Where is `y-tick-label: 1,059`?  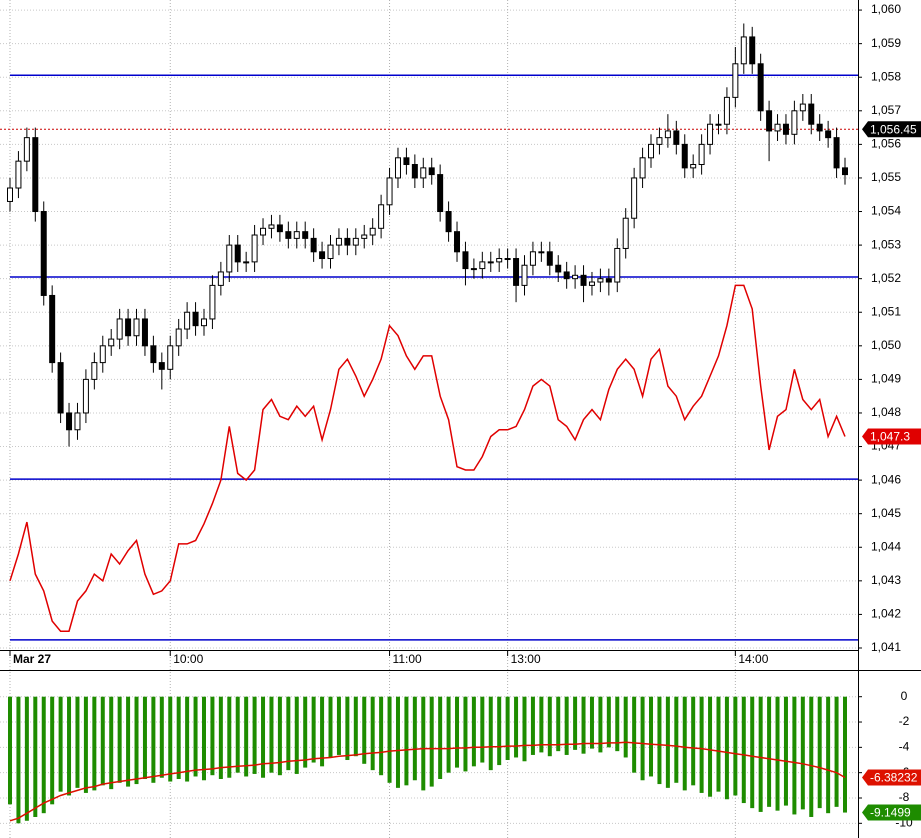
y-tick-label: 1,059 is located at coordinates (886, 43).